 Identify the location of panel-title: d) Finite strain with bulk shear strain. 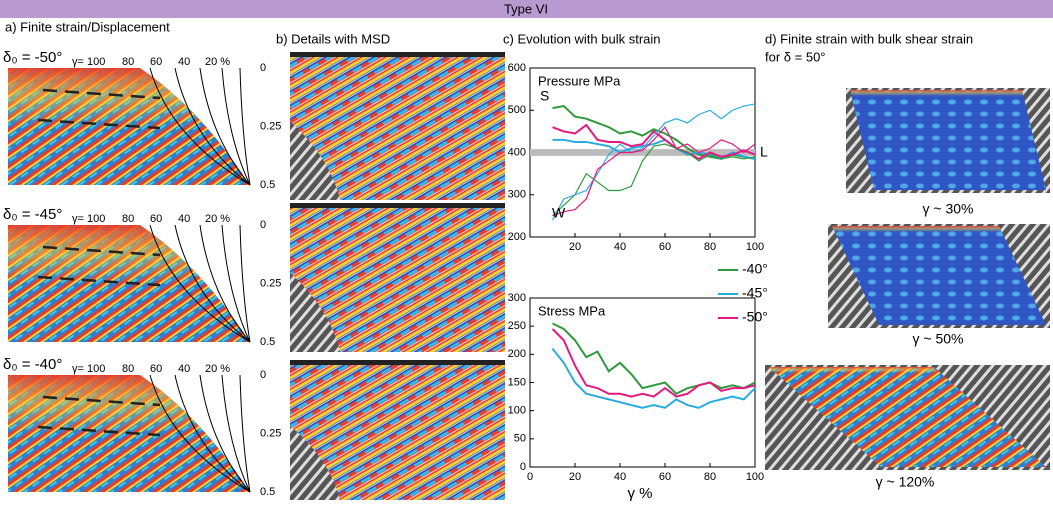
(869, 38).